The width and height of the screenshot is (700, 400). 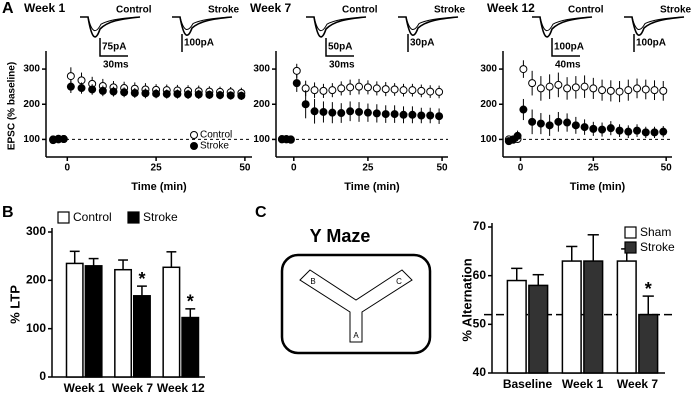 I want to click on y-tick-label: 40, so click(x=480, y=372).